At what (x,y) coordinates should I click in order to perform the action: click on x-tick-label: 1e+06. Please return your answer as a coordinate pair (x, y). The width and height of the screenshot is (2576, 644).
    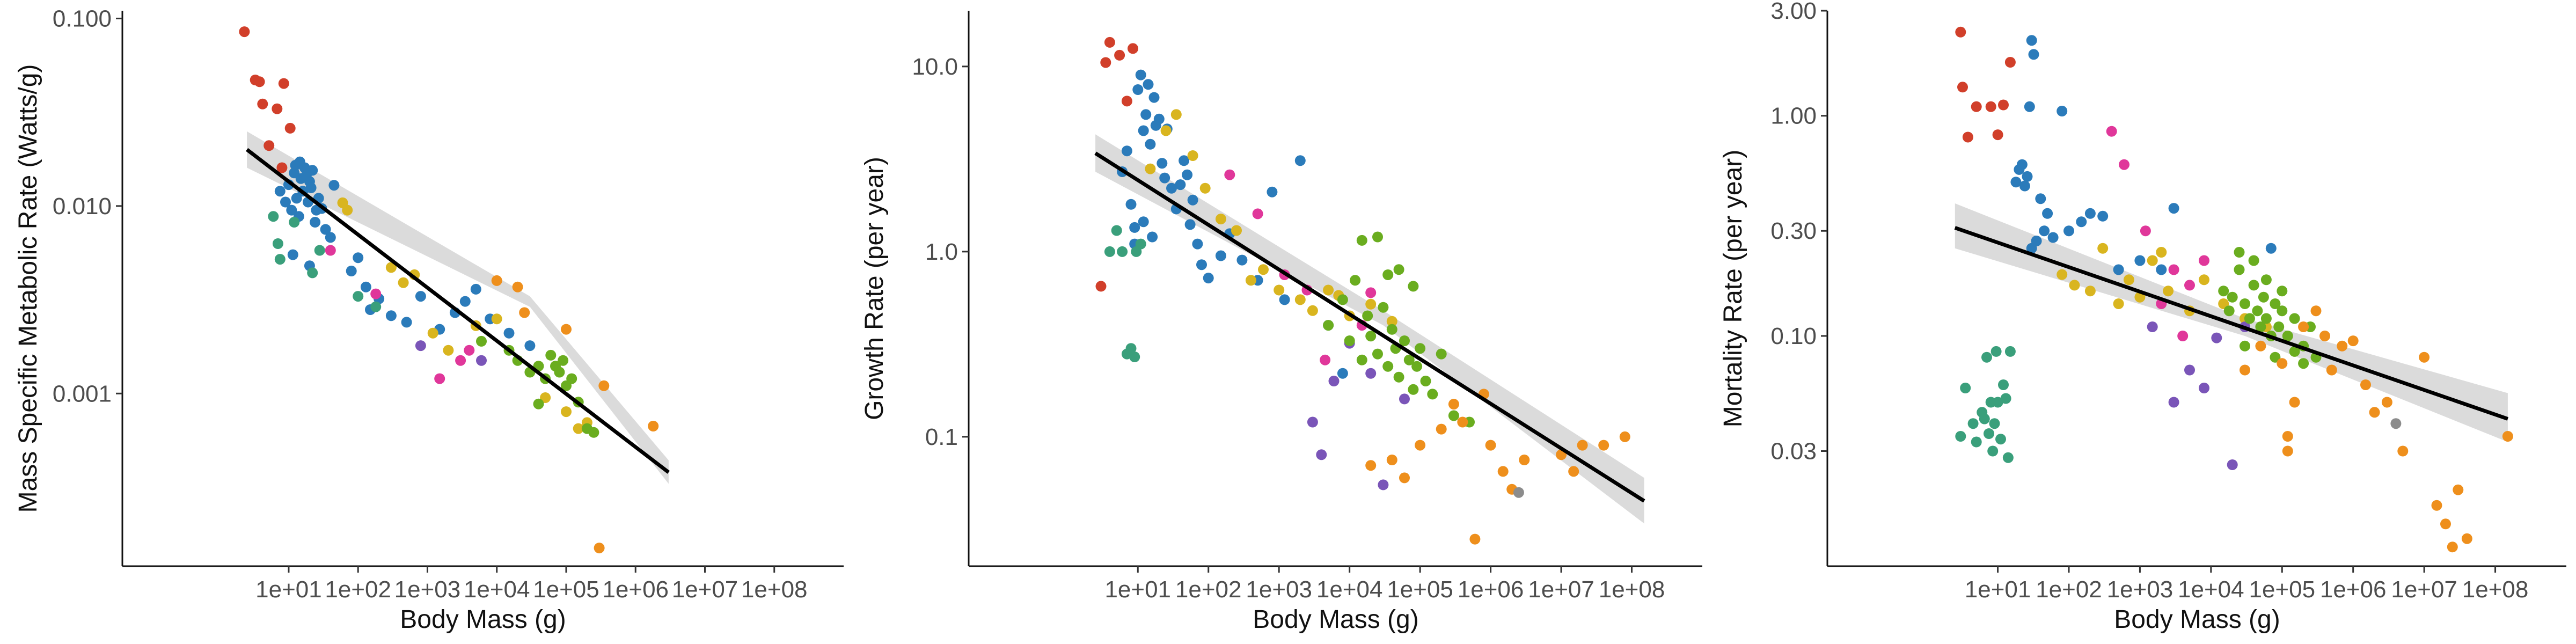
    Looking at the image, I should click on (635, 589).